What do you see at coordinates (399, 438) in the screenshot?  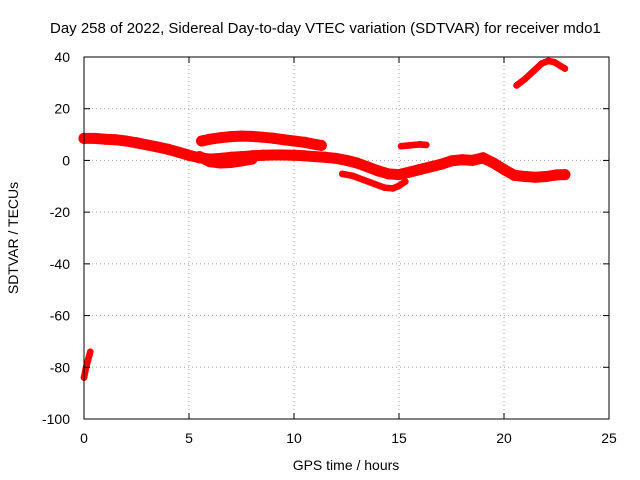 I see `x-tick-label: 15` at bounding box center [399, 438].